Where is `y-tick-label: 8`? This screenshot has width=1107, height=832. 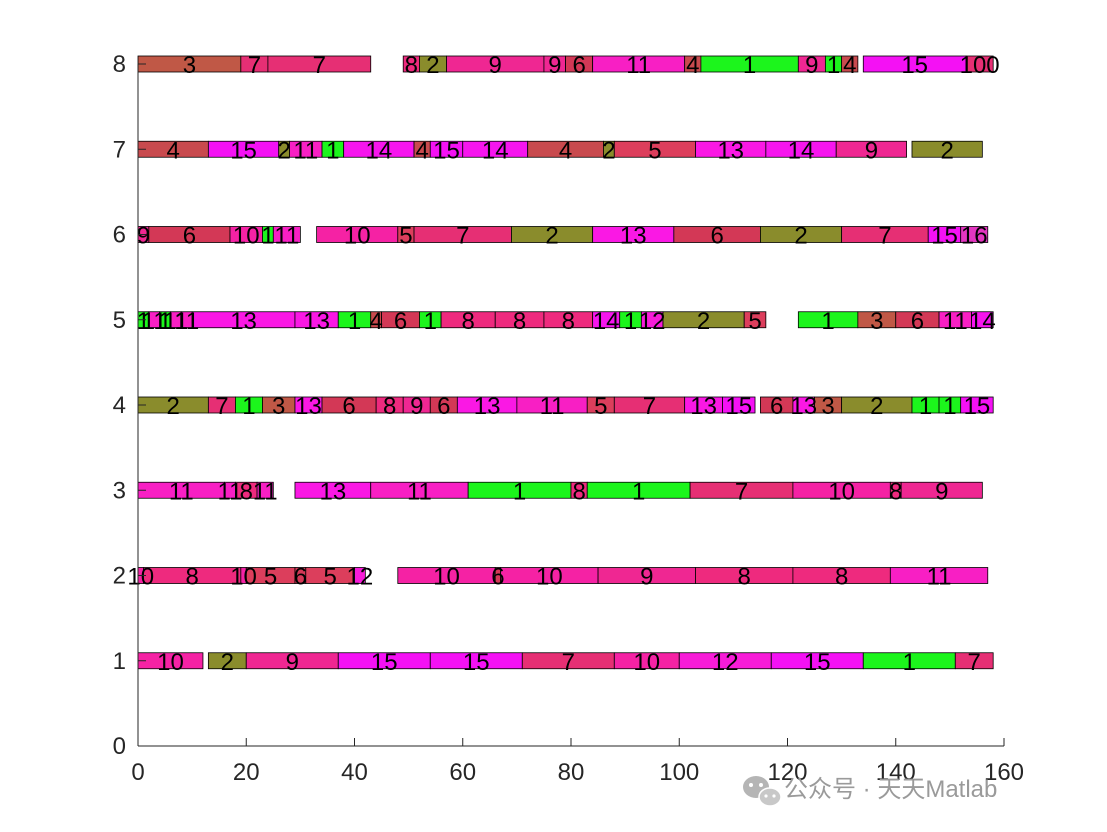
y-tick-label: 8 is located at coordinates (119, 64).